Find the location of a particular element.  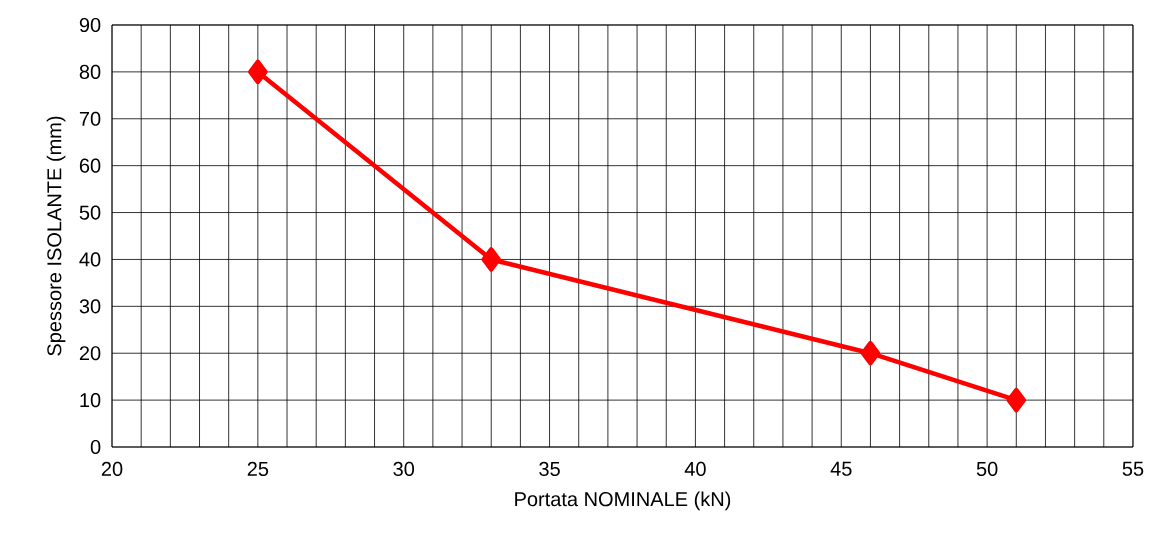

y-tick-label: 60 is located at coordinates (90, 165).